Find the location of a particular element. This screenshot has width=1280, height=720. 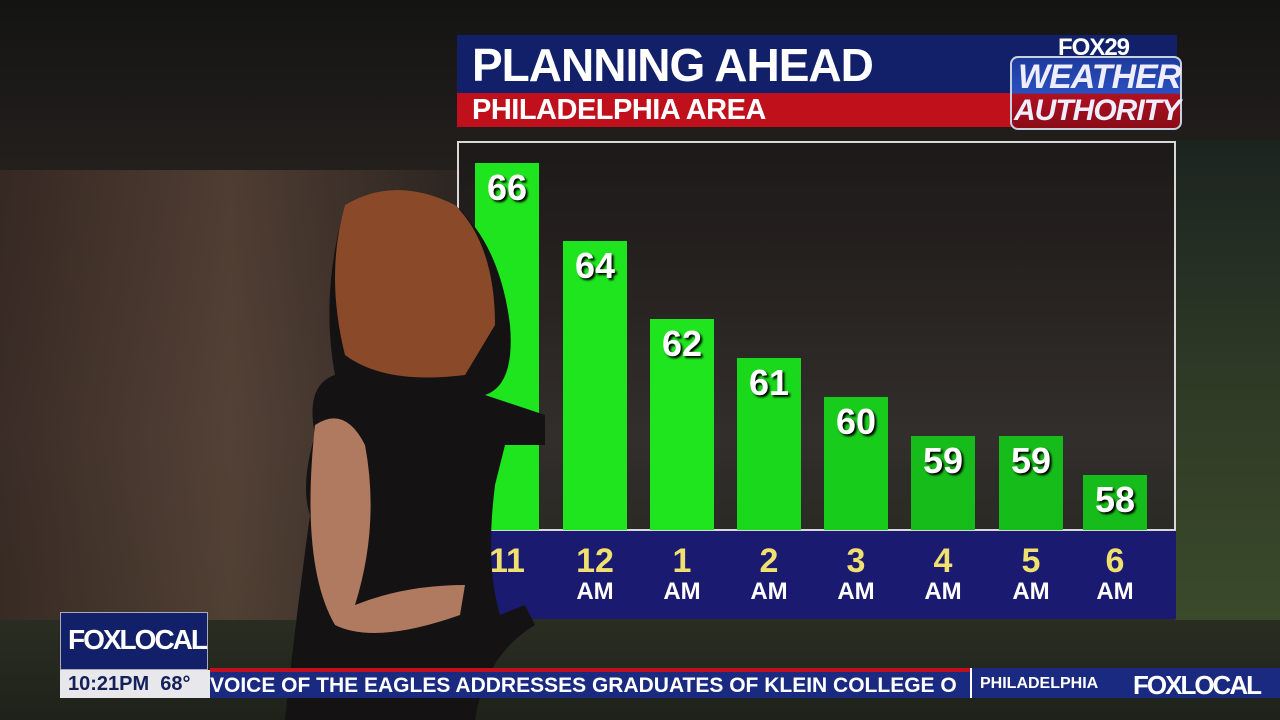

weather-authority-logo: FOX29 WEATHER AUTHORITY is located at coordinates (1096, 83).